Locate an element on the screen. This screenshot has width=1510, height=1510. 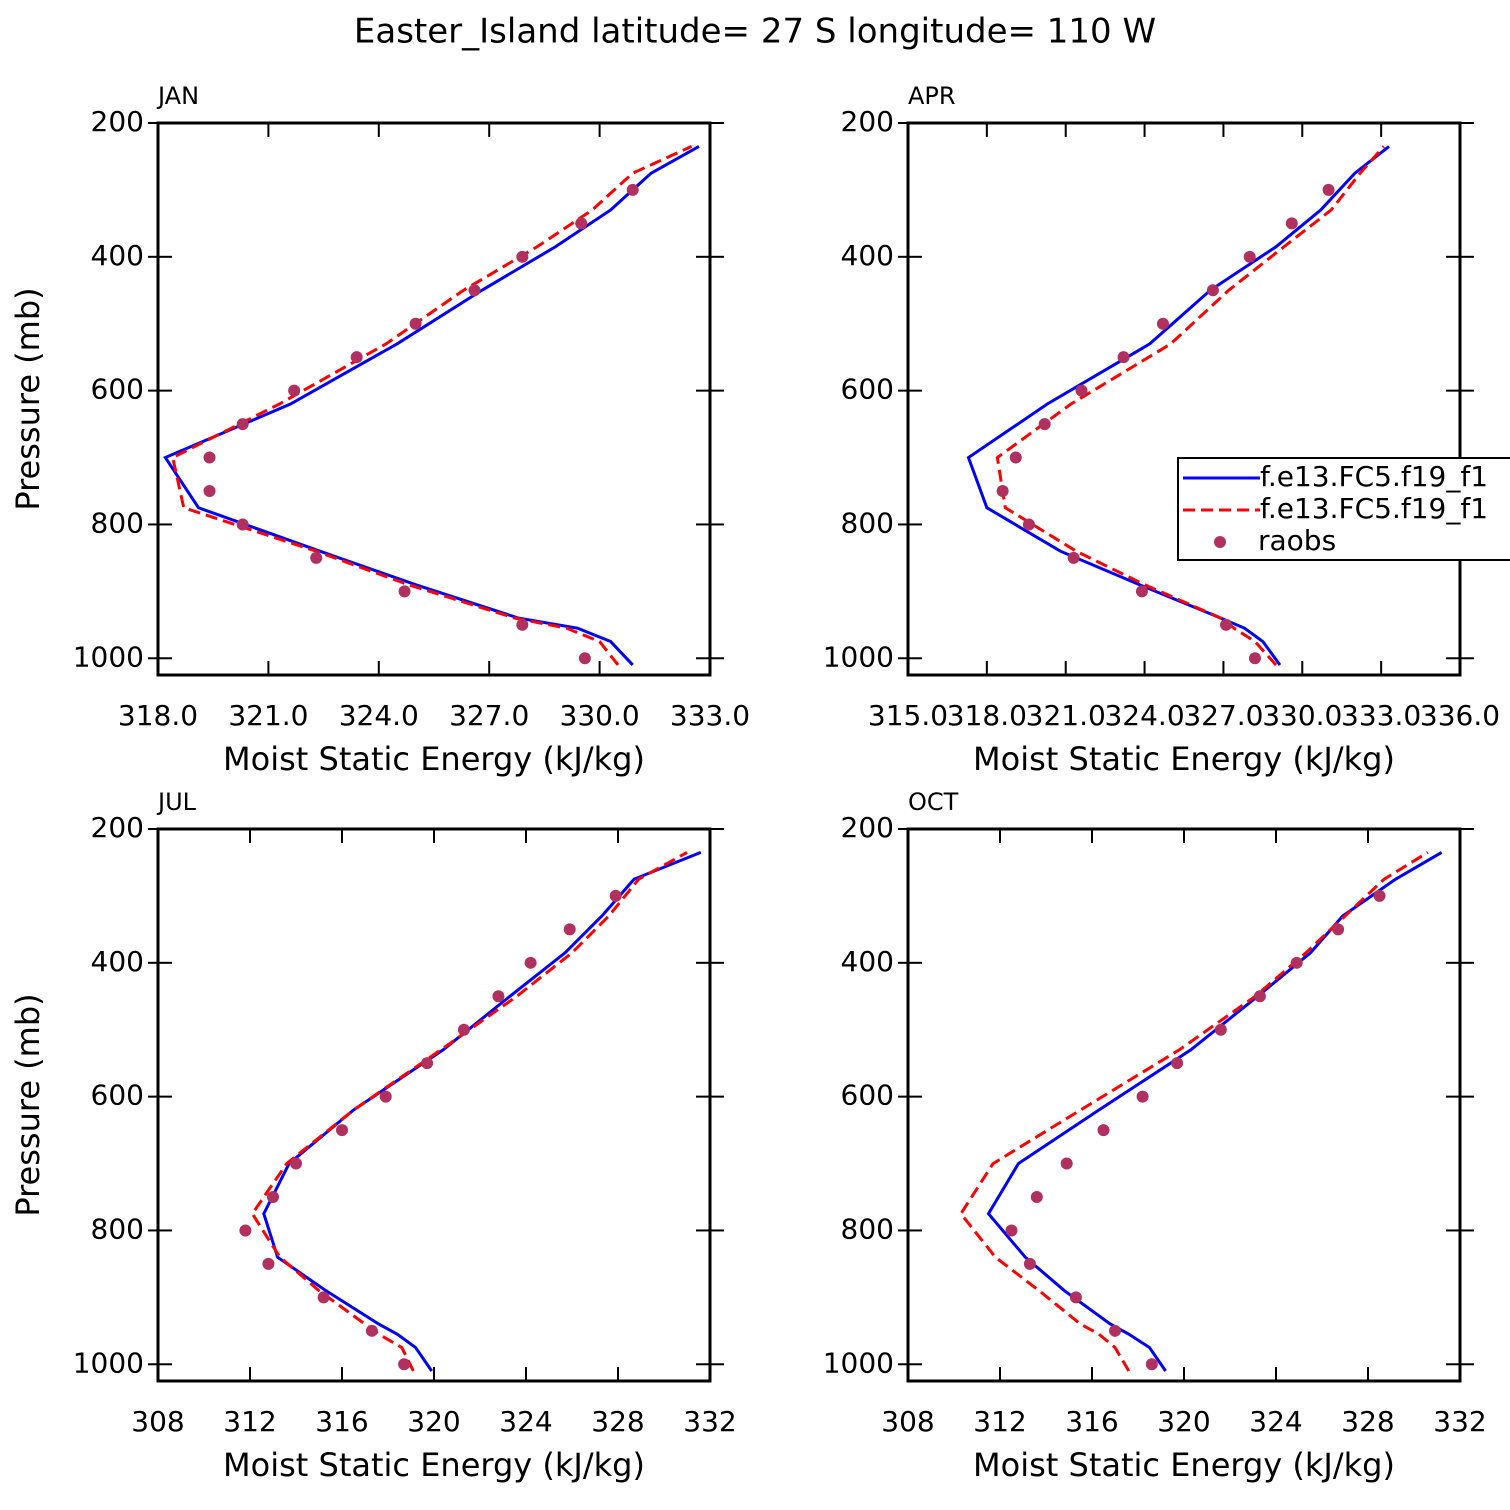
panel-title: JAN is located at coordinates (177, 96).